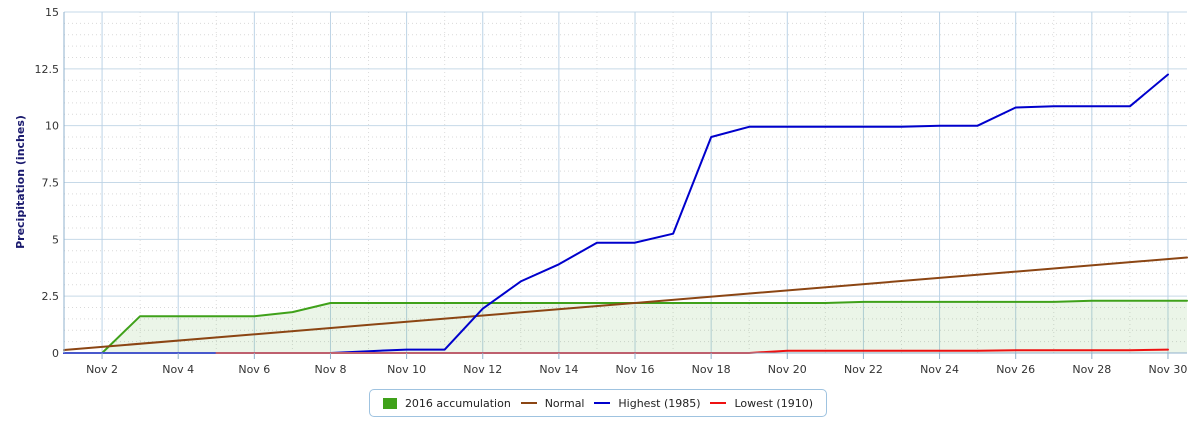  I want to click on y-axis-label: Precipitation (inches), so click(20, 182).